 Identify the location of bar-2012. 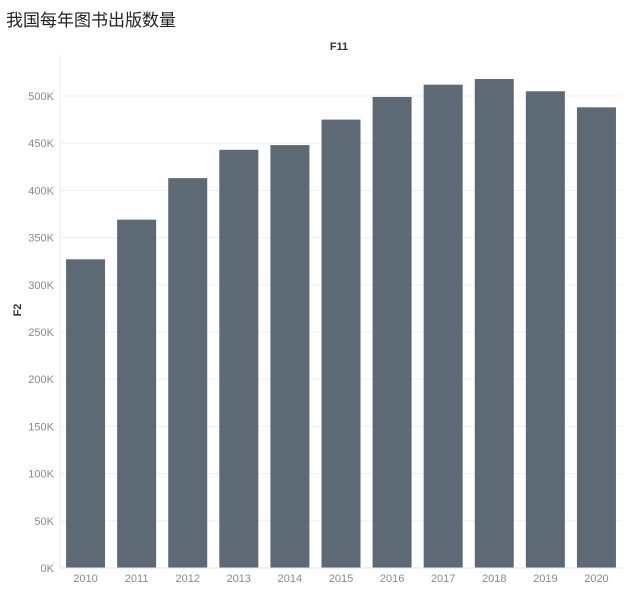
(188, 373).